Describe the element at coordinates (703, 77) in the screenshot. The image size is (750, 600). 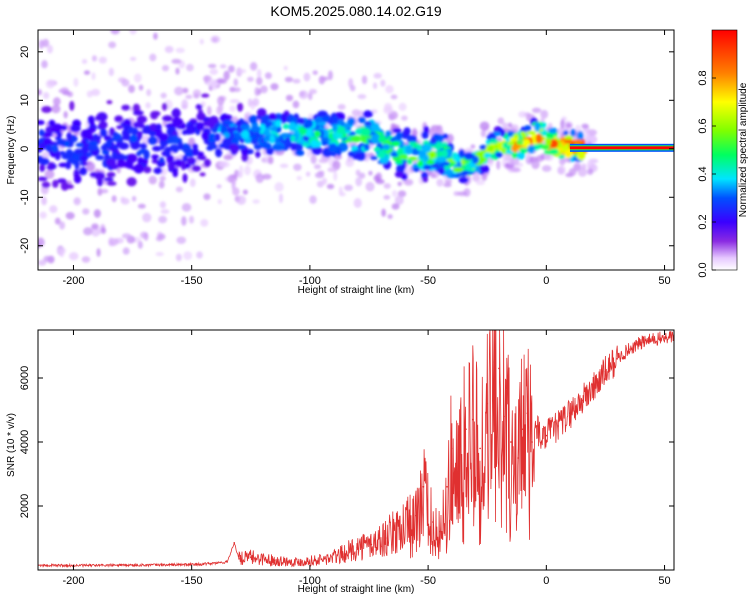
I see `colorbar-tick-label: 0.8` at that location.